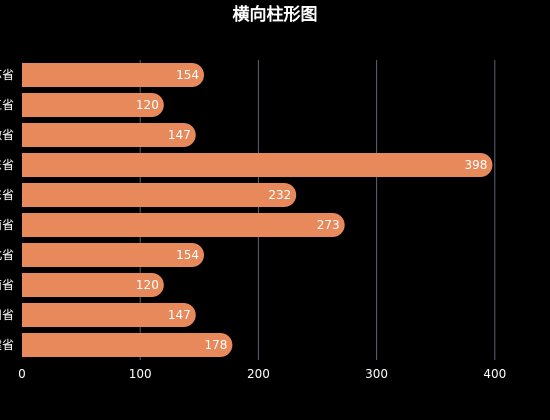 Image resolution: width=550 pixels, height=420 pixels. Describe the element at coordinates (275, 14) in the screenshot. I see `chart-title: 横向柱形图` at that location.